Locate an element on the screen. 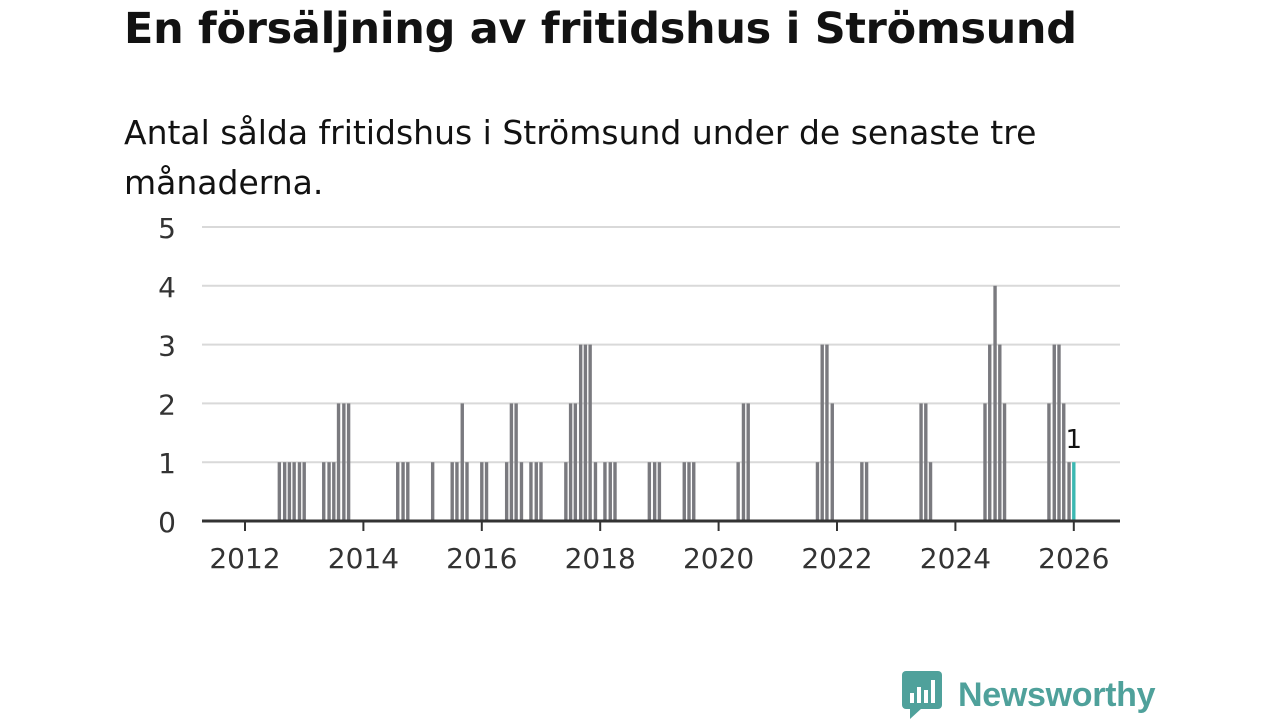 Image resolution: width=1280 pixels, height=720 pixels. y-tick-label-4: 4 is located at coordinates (167, 287).